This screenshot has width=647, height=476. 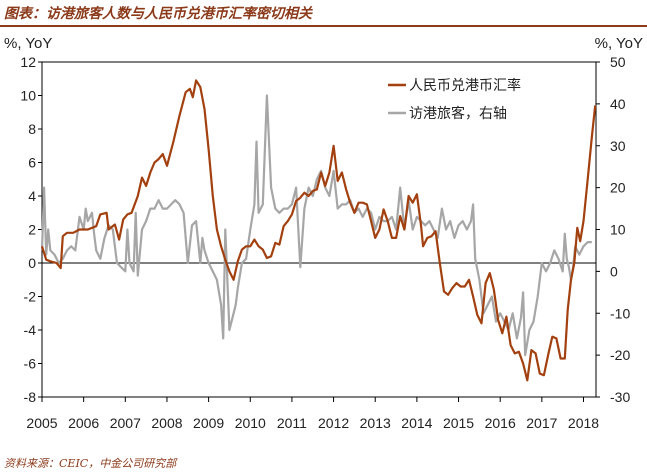 I want to click on right-tick-label: 10, so click(x=618, y=230).